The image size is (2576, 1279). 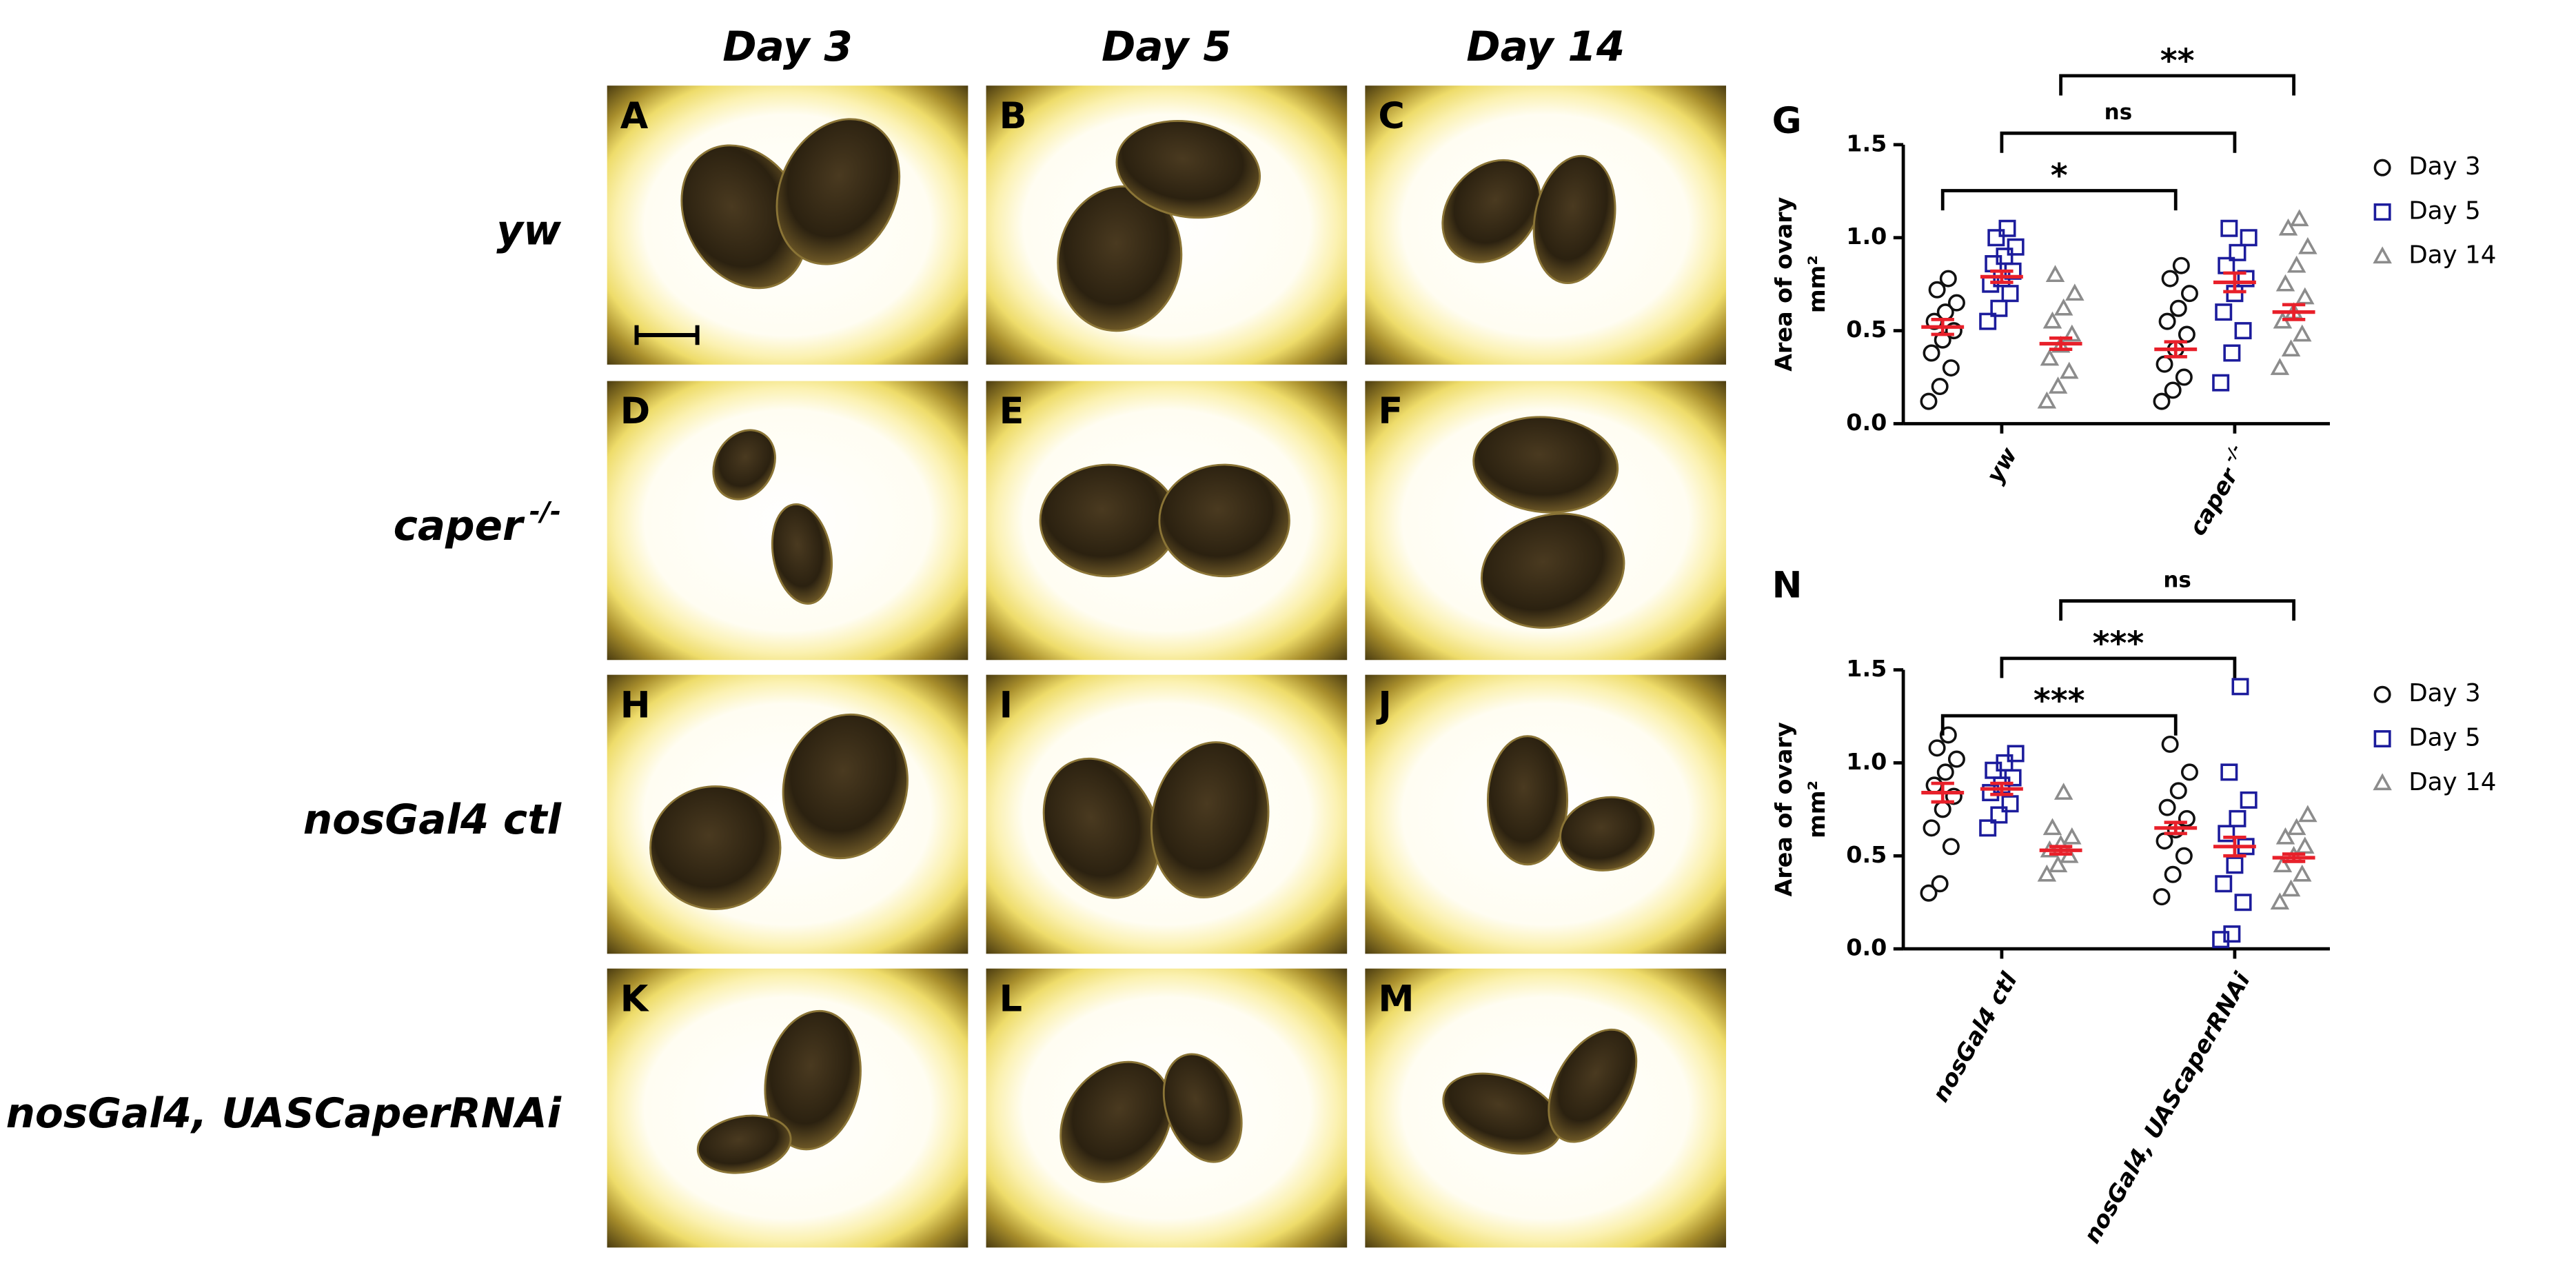 I want to click on panel-letter: I, so click(x=1006, y=705).